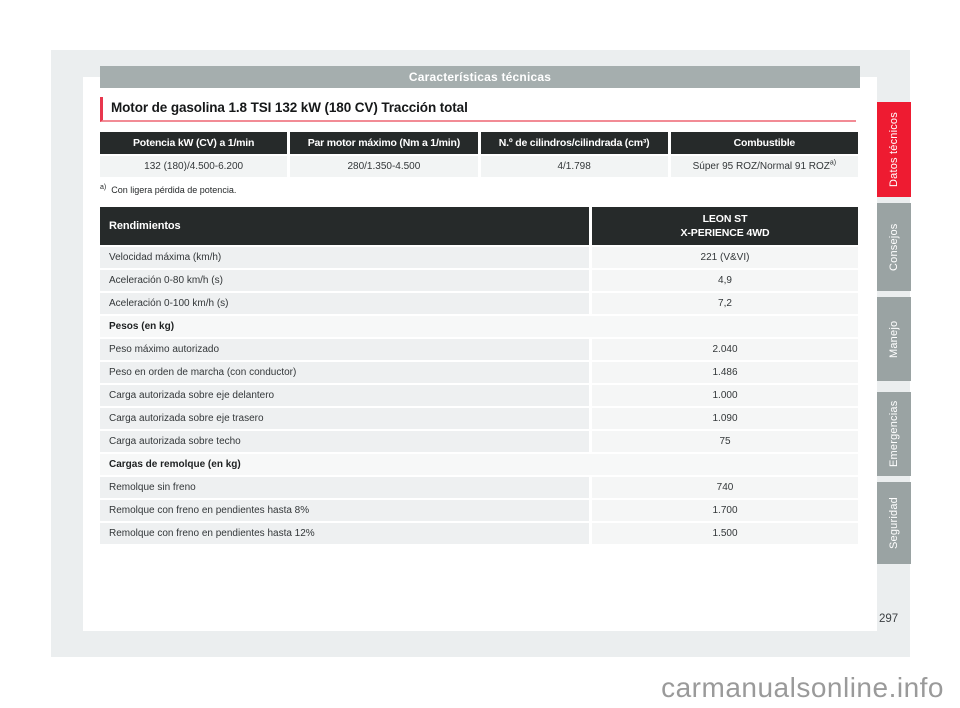 This screenshot has width=960, height=708. What do you see at coordinates (894, 523) in the screenshot?
I see `sidebar-tab-seguridad: Seguridad` at bounding box center [894, 523].